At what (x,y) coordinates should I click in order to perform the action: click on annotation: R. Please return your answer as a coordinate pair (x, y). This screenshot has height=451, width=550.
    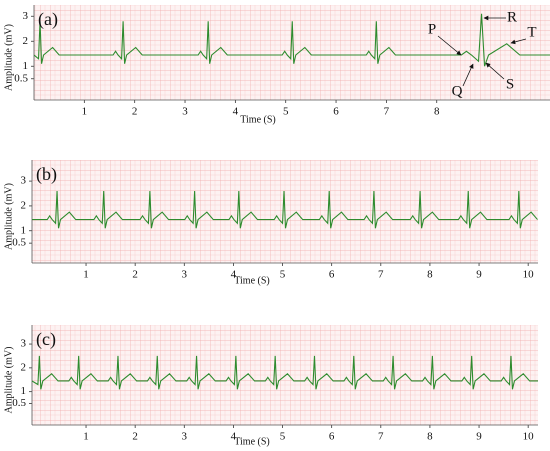
    Looking at the image, I should click on (512, 17).